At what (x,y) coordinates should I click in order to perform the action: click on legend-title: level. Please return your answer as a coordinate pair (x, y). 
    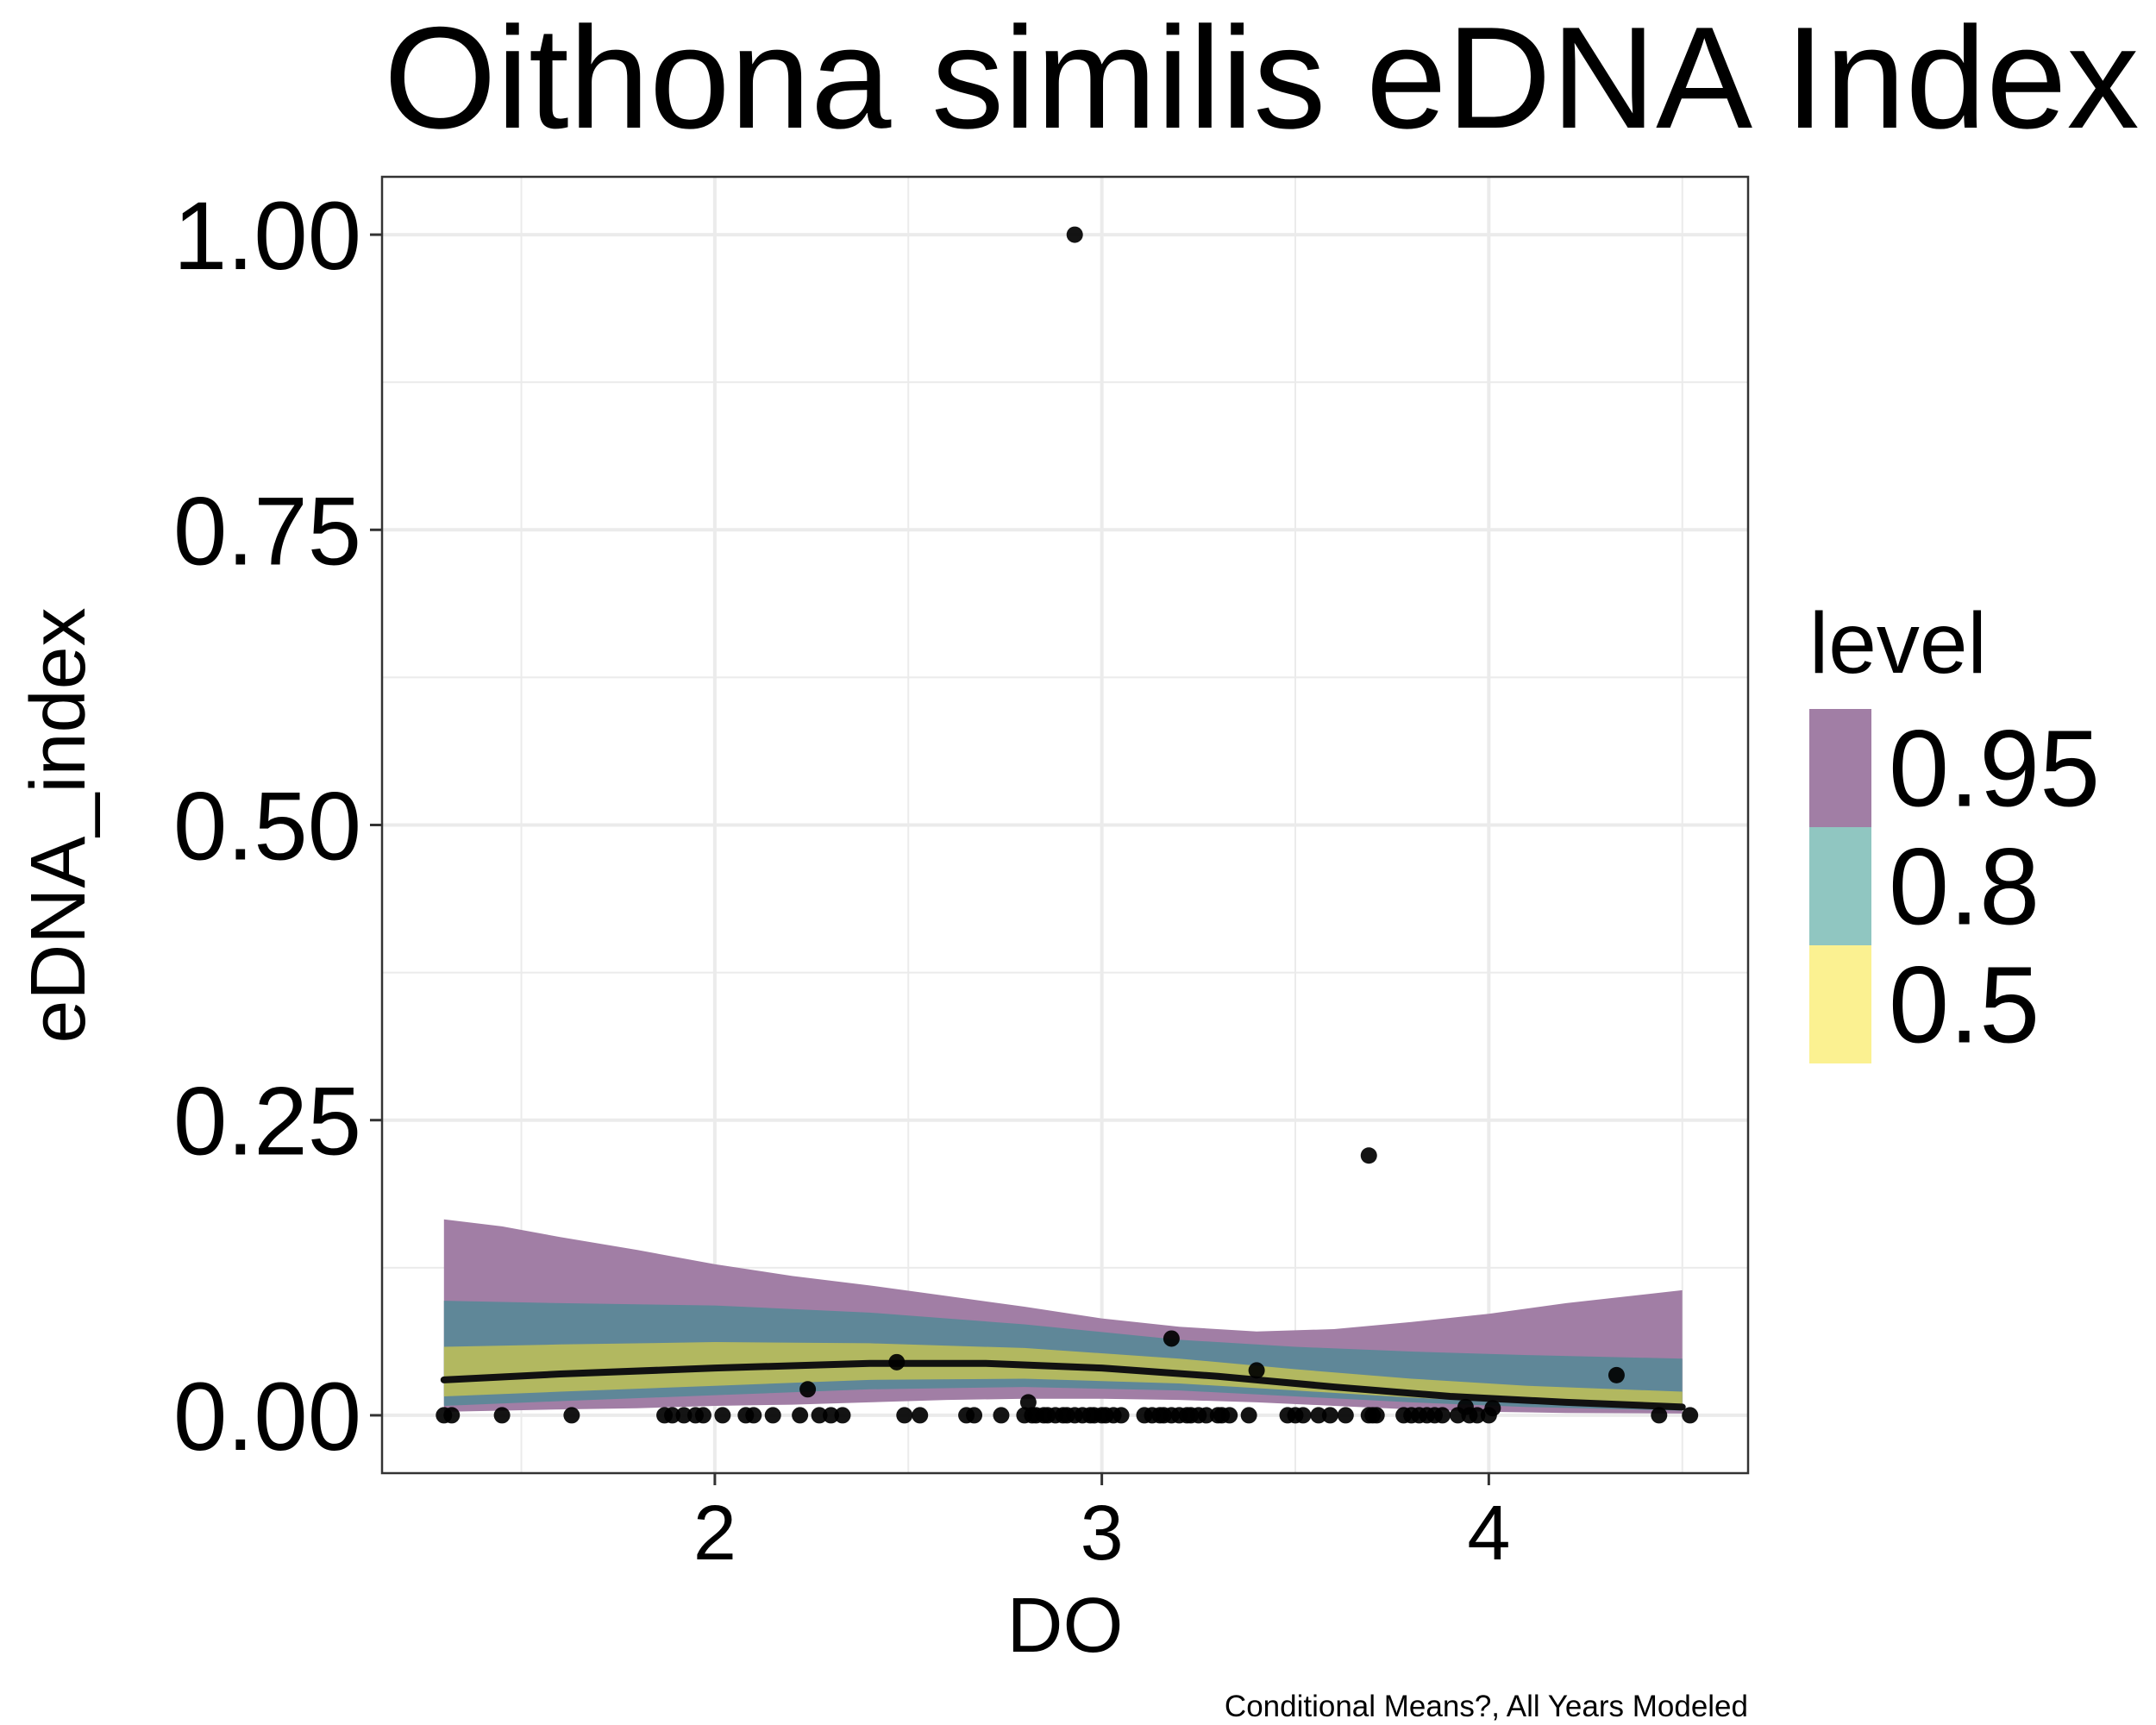
    Looking at the image, I should click on (1898, 643).